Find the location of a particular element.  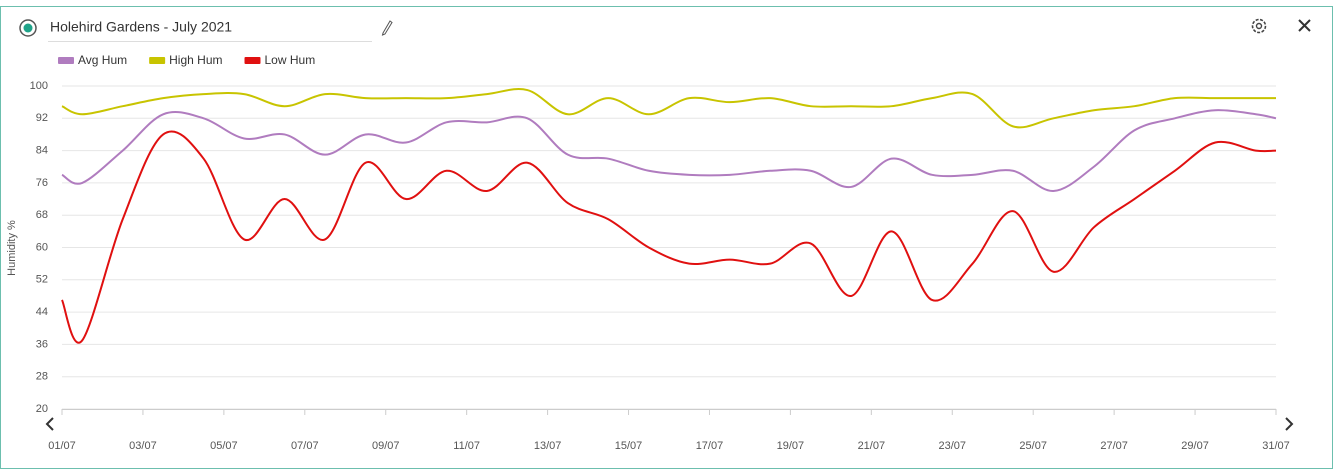

x-tick-label: 23/07 is located at coordinates (953, 446).